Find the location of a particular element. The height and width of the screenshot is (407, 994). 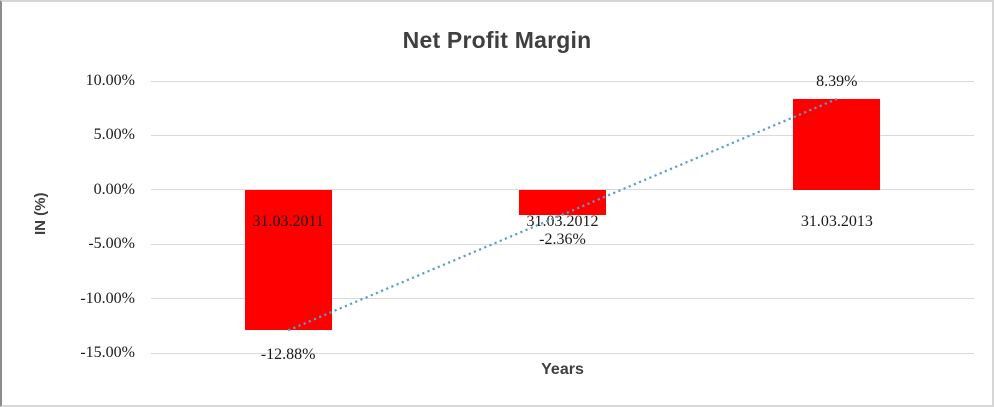

category-label: 31.03.2012 is located at coordinates (562, 221).